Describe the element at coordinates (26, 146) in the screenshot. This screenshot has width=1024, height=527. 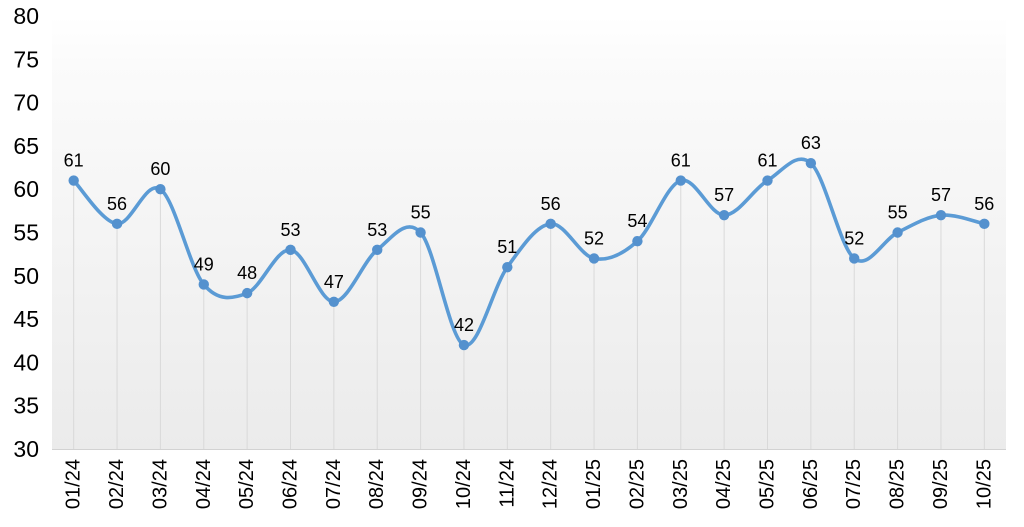
I see `y-axis-tick-label: 65` at that location.